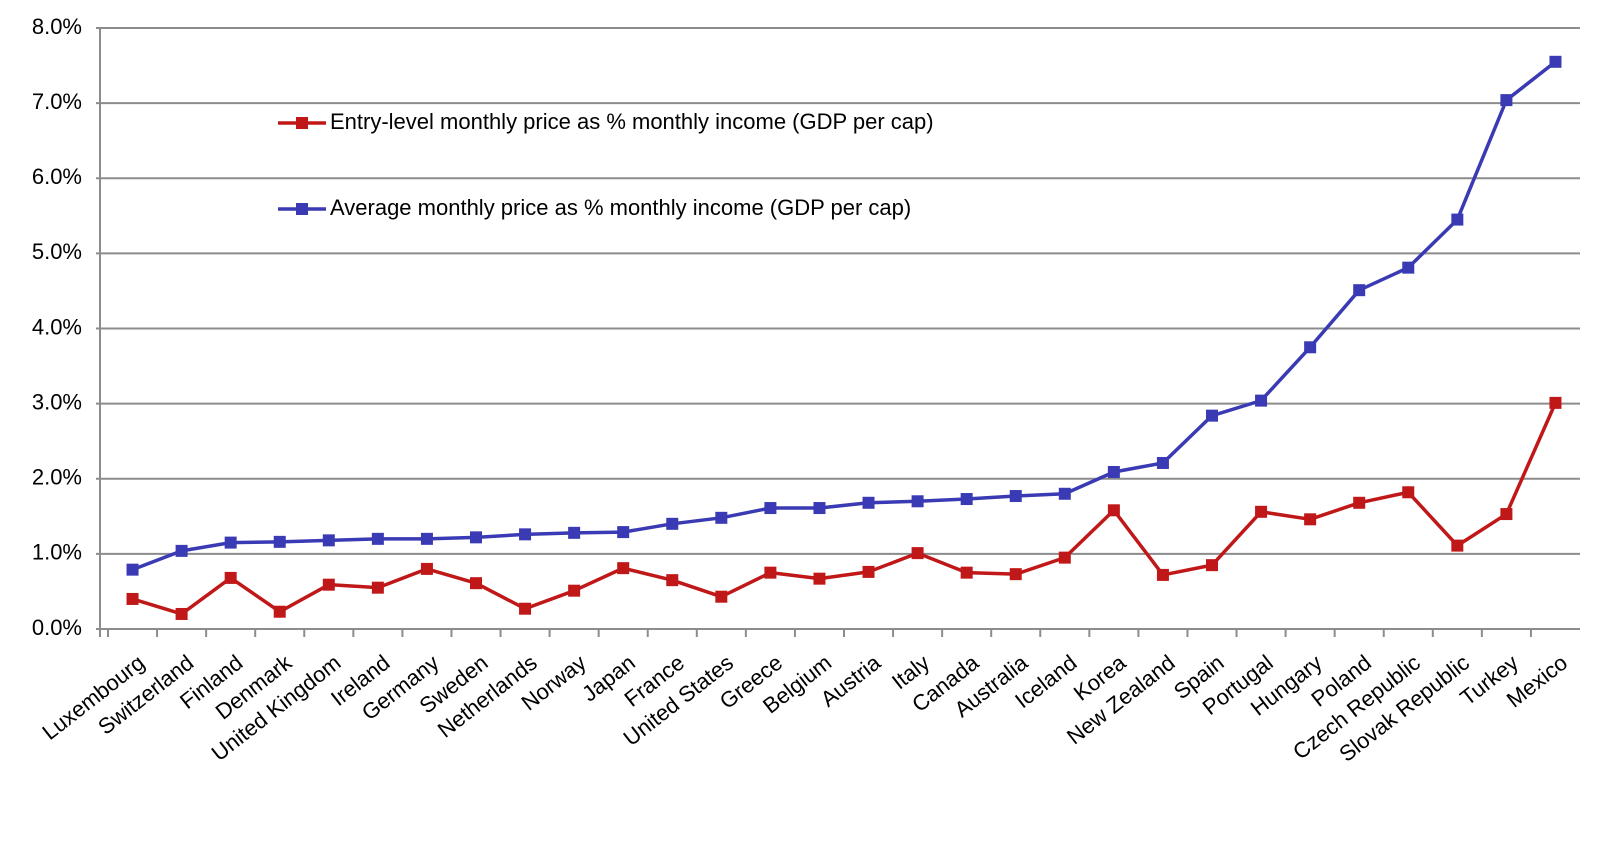 This screenshot has height=841, width=1621. I want to click on y-tick-label: 5.0%, so click(57, 251).